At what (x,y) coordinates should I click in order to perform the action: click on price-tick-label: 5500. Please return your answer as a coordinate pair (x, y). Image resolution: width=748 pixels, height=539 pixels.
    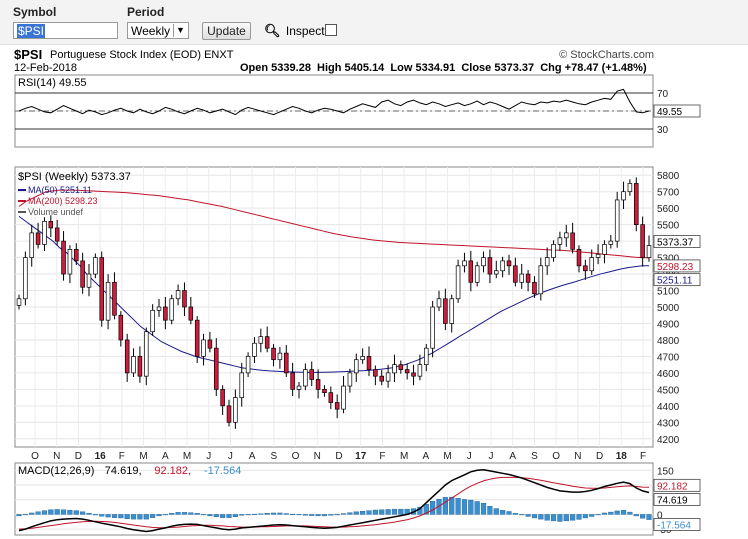
    Looking at the image, I should click on (668, 226).